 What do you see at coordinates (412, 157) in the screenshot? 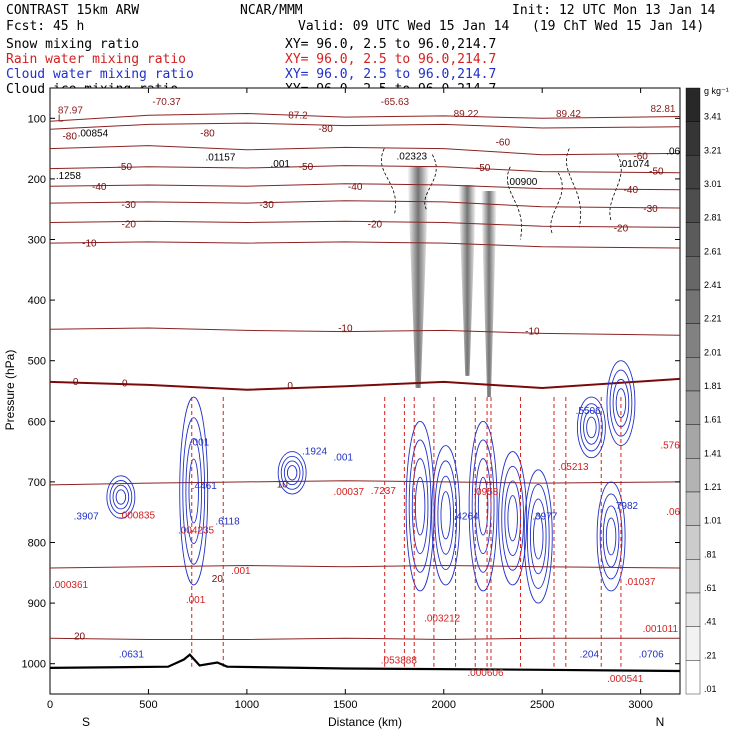
I see `contour-annotation: .02323` at bounding box center [412, 157].